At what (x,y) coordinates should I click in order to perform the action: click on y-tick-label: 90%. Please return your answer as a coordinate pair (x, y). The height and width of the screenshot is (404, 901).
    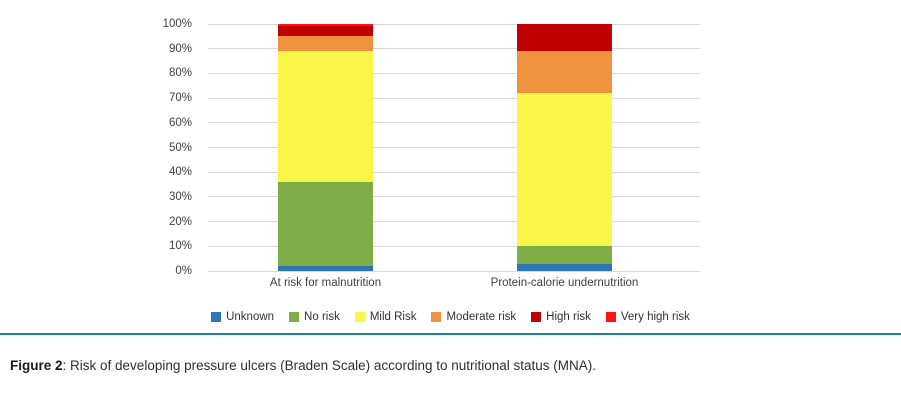
    Looking at the image, I should click on (180, 48).